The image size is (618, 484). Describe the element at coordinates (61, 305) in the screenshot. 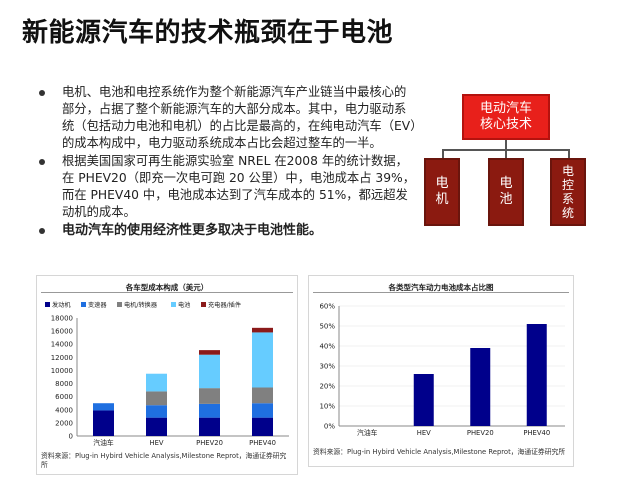

I see `legend-label: 发动机` at that location.